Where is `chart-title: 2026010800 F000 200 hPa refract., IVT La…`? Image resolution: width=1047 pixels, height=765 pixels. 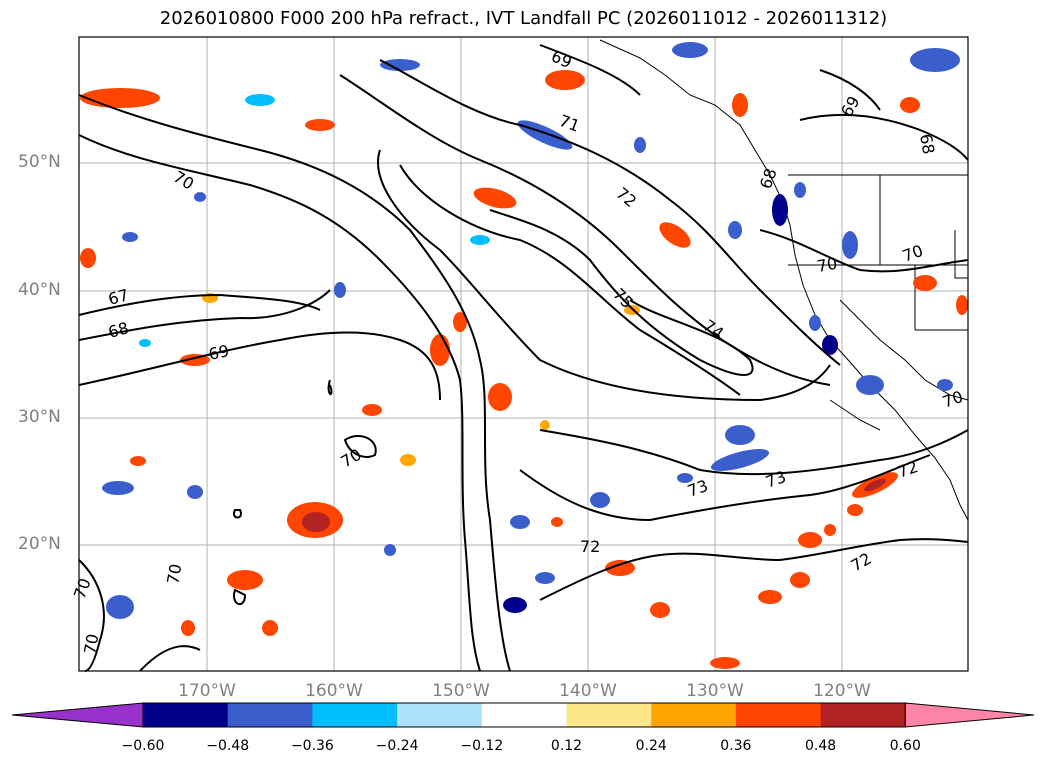
chart-title: 2026010800 F000 200 hPa refract., IVT La… is located at coordinates (523, 18).